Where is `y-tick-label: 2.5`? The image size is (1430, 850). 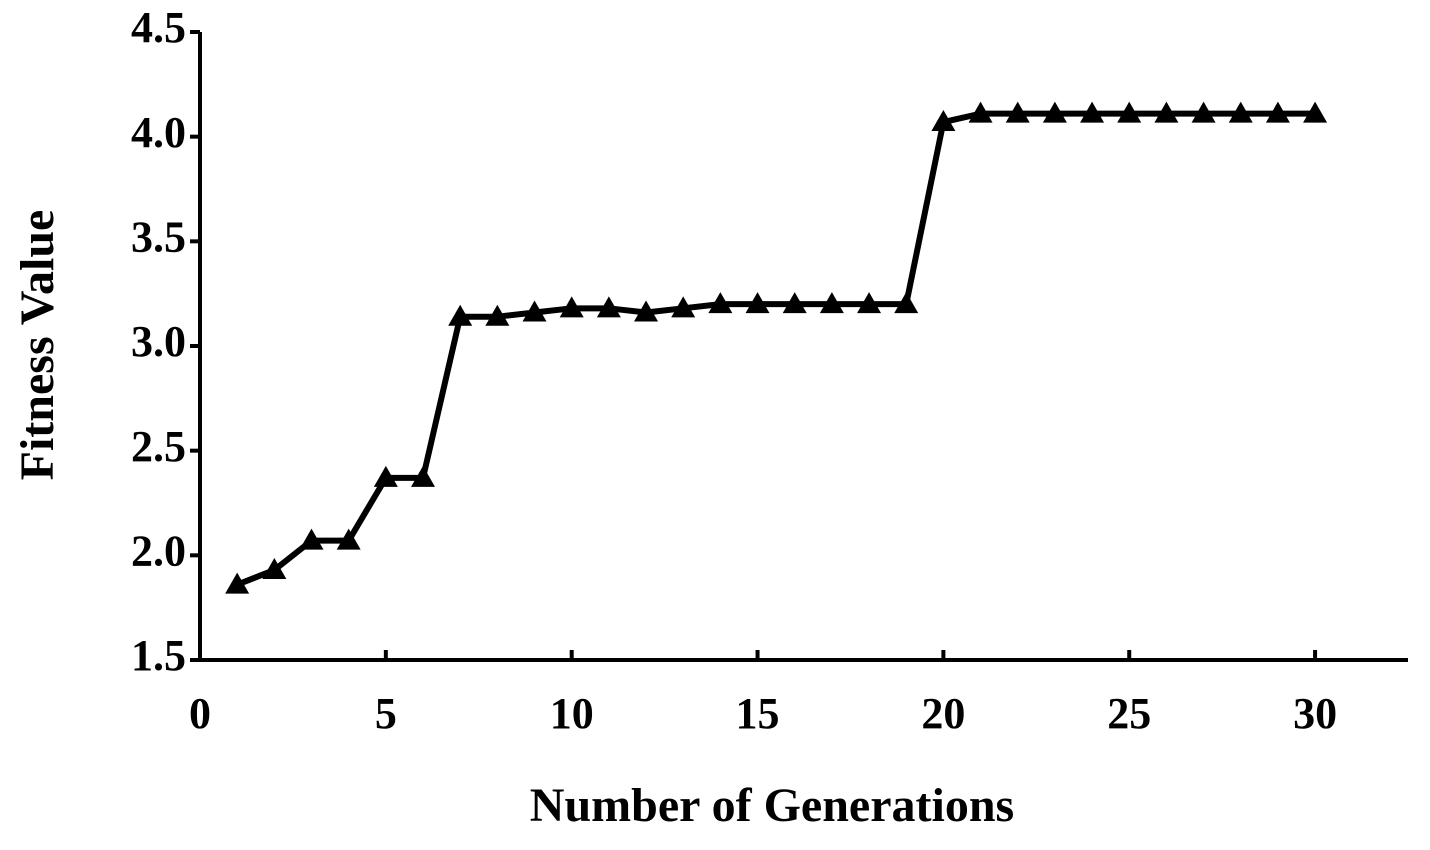 y-tick-label: 2.5 is located at coordinates (158, 446).